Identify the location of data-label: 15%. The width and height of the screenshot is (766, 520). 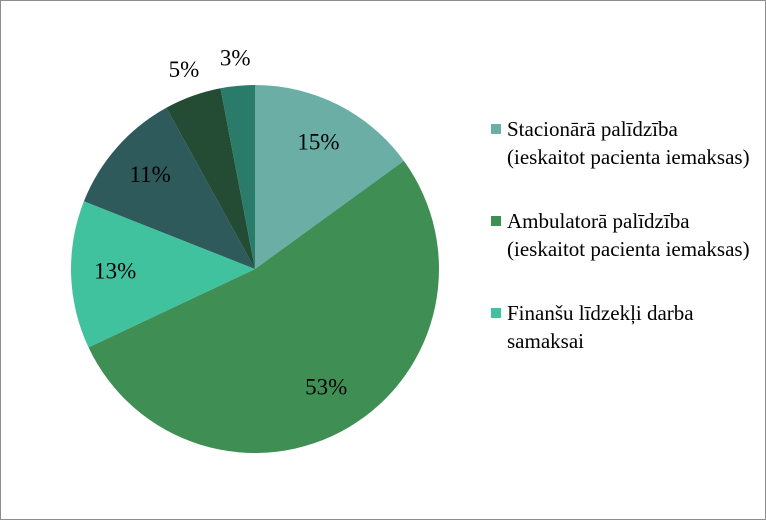
(318, 142).